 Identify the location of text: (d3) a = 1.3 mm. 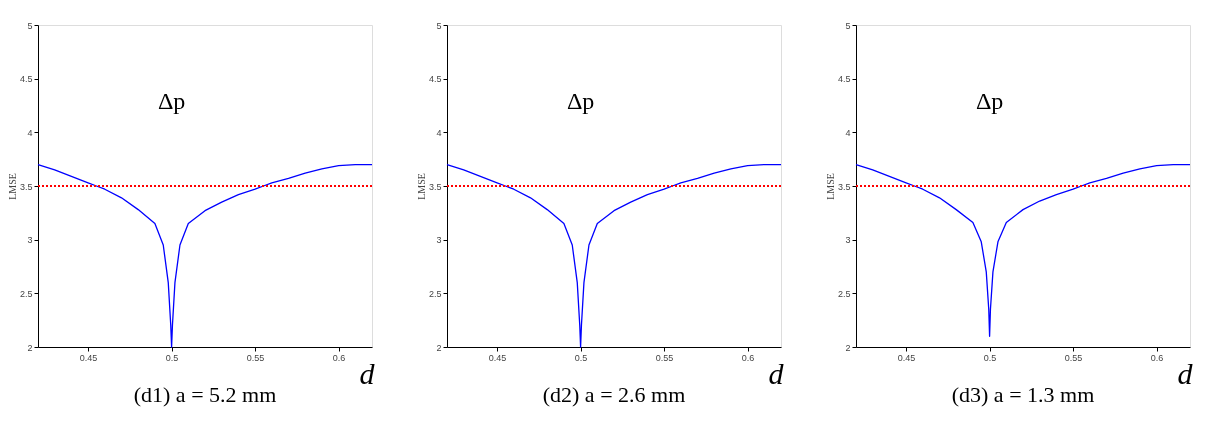
(1023, 394).